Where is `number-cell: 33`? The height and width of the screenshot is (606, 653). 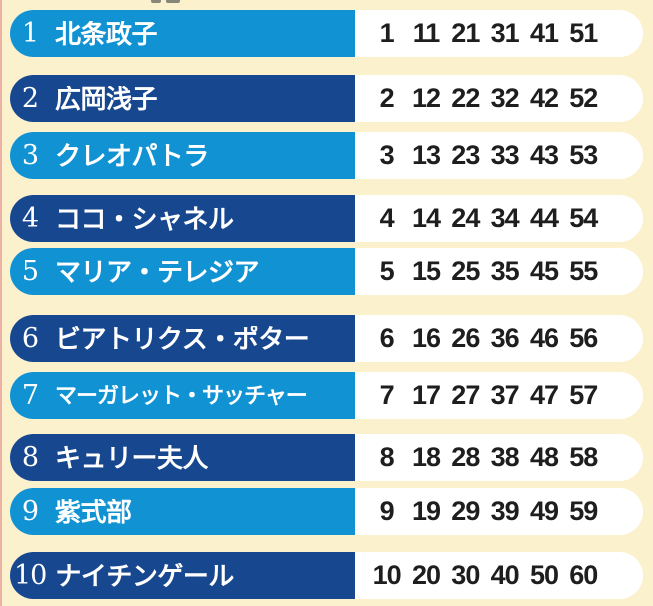 number-cell: 33 is located at coordinates (505, 155).